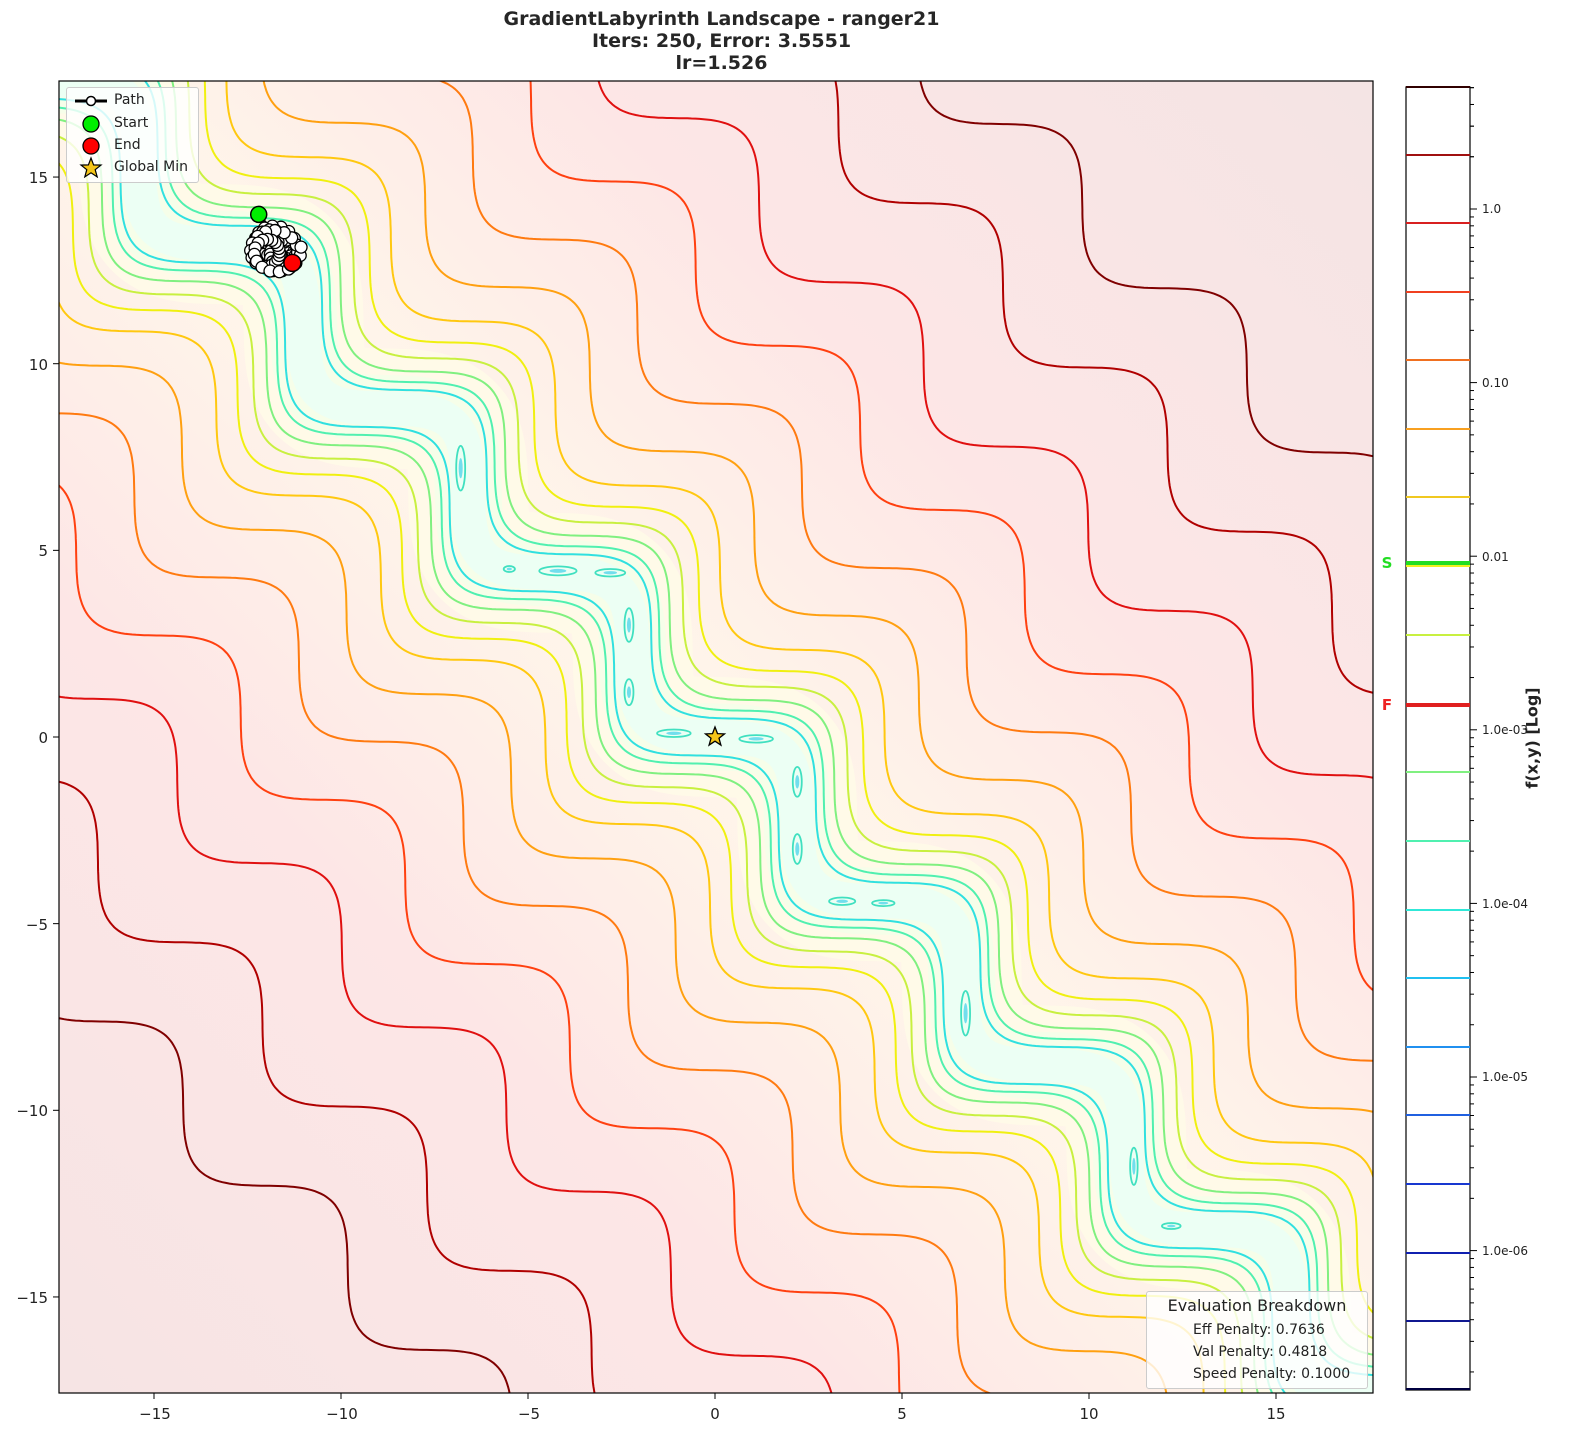 Image resolution: width=1581 pixels, height=1448 pixels. I want to click on legend-item-path: Path, so click(132, 100).